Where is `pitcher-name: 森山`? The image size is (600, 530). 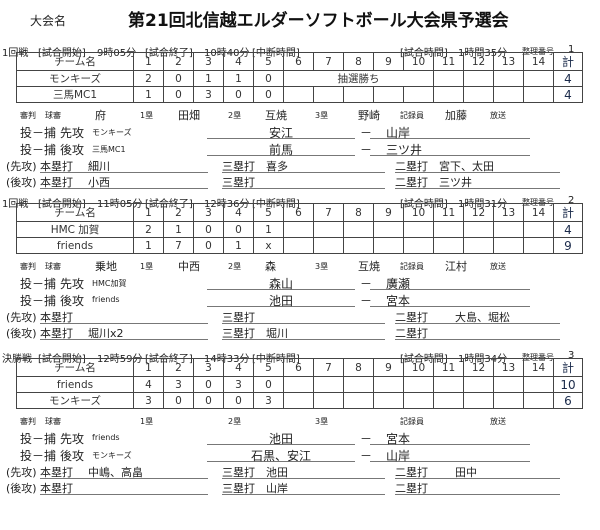 pitcher-name: 森山 is located at coordinates (280, 284).